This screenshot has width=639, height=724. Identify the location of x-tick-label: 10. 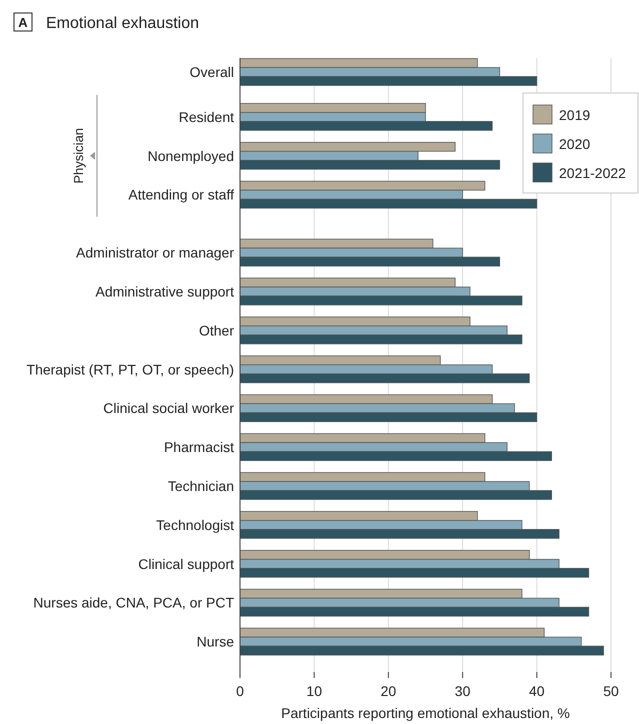
(314, 691).